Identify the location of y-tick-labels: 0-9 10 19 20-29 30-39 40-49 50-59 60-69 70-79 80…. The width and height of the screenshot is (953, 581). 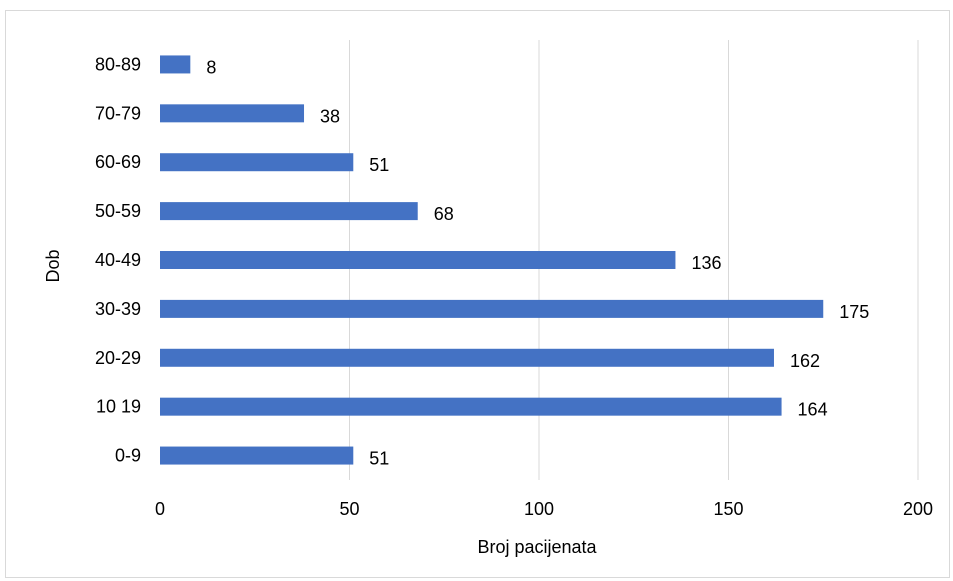
(118, 259).